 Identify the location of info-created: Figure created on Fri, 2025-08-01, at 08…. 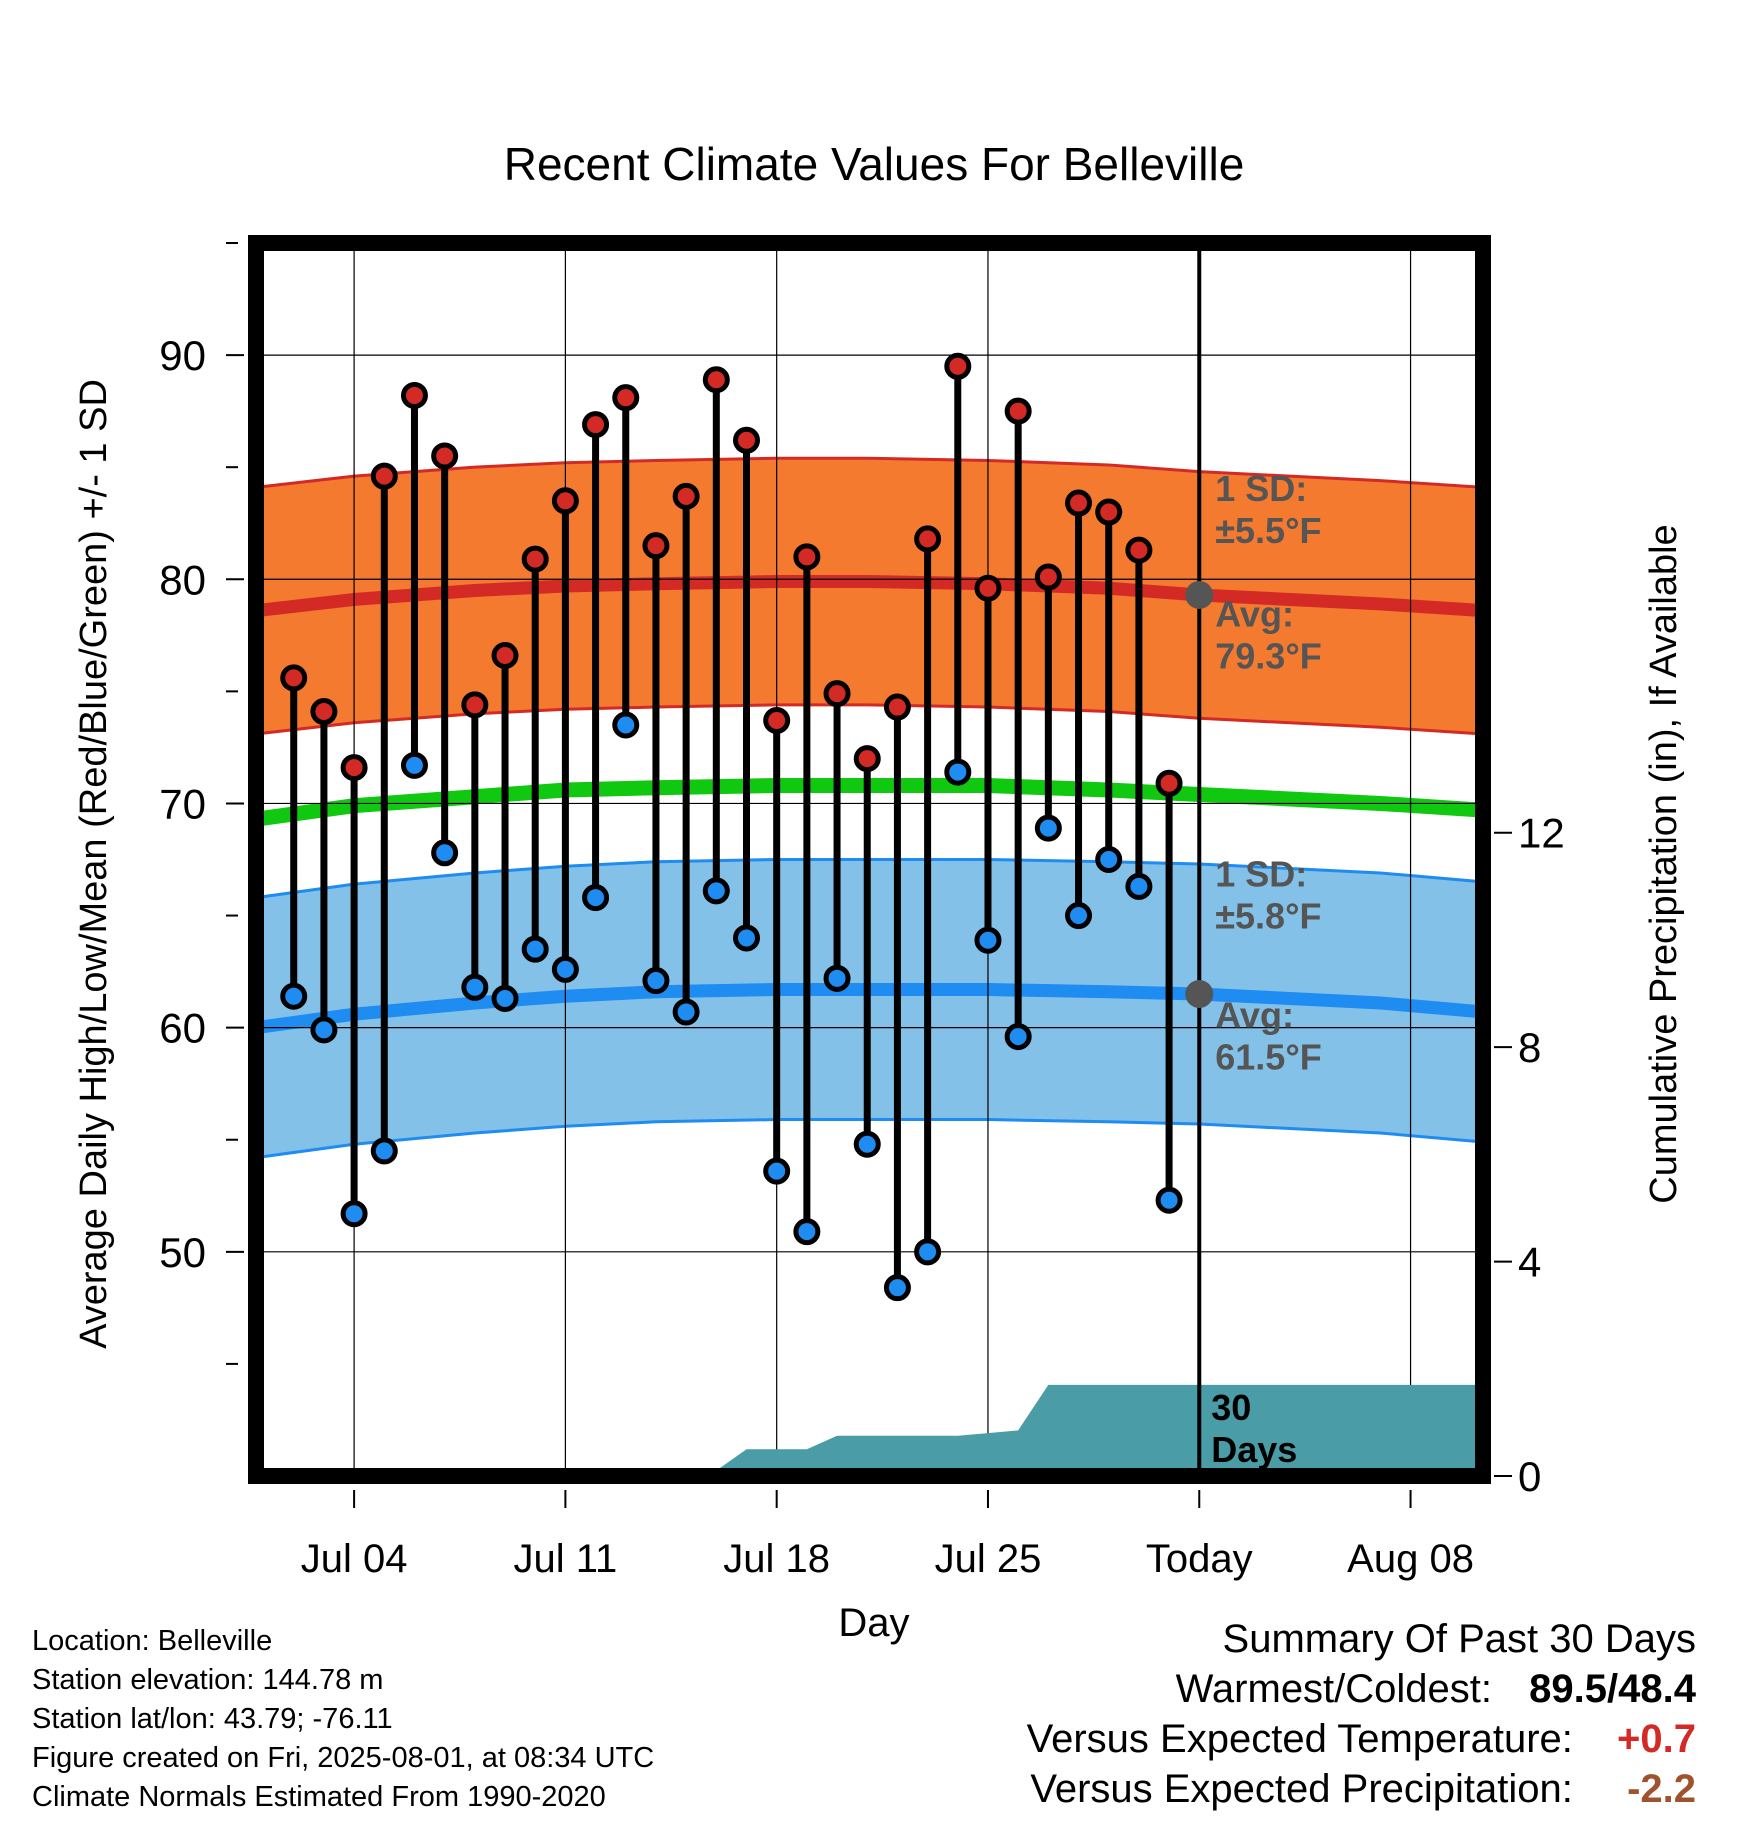
(343, 1758).